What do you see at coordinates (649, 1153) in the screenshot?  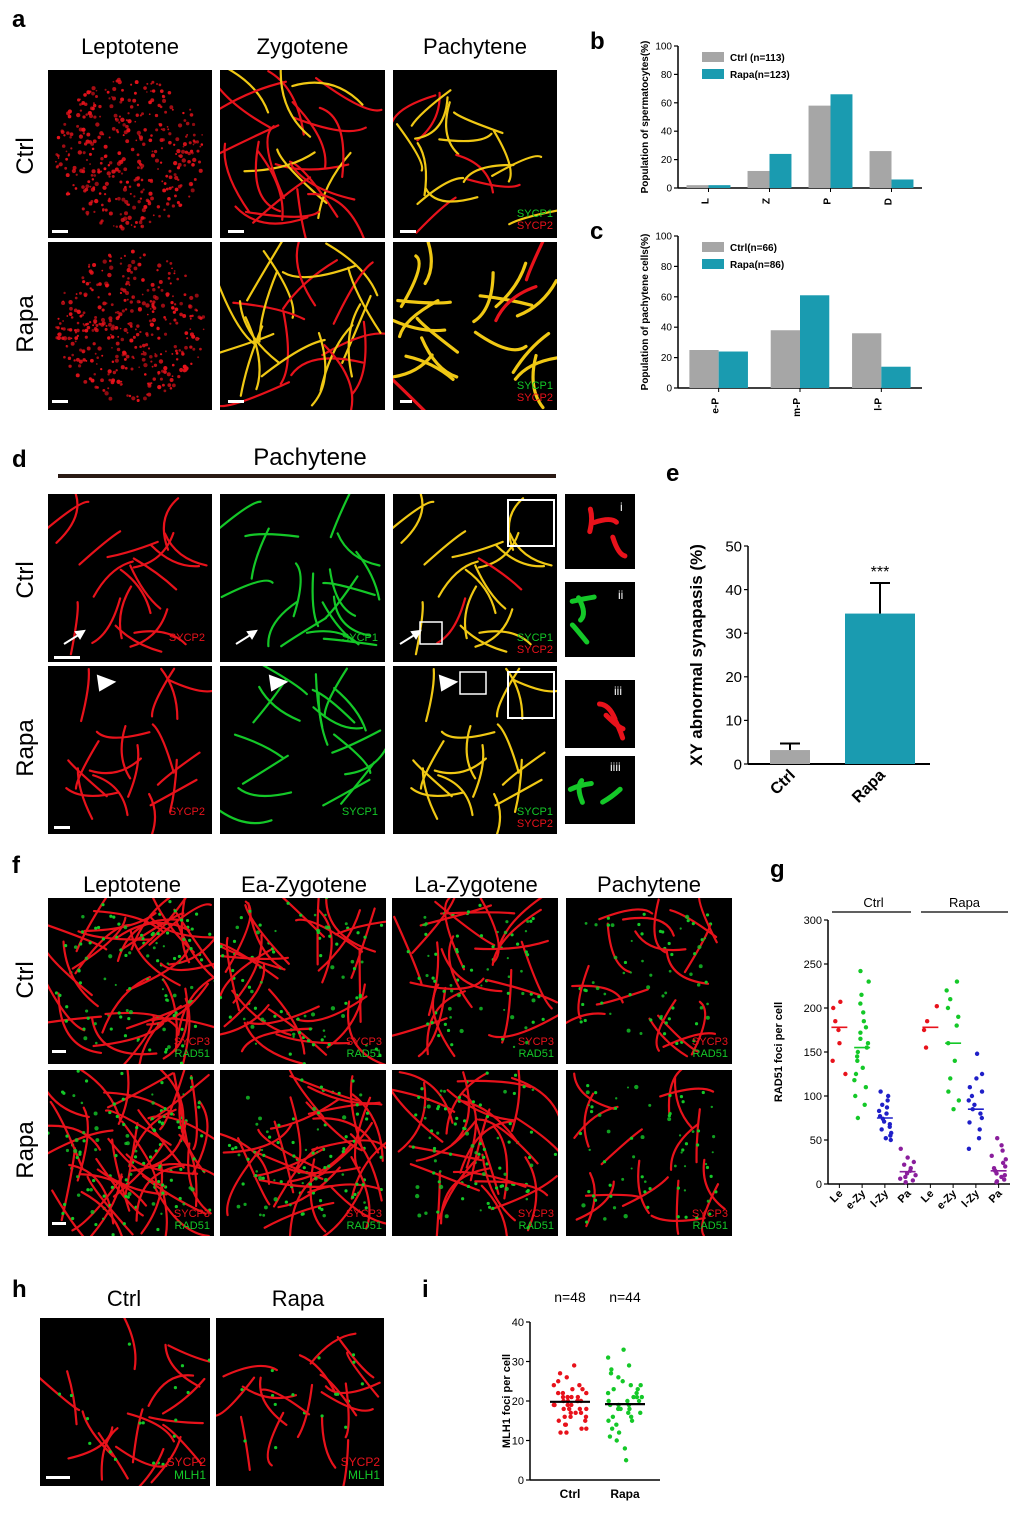 I see `micrograph-f-rapa-pachytene` at bounding box center [649, 1153].